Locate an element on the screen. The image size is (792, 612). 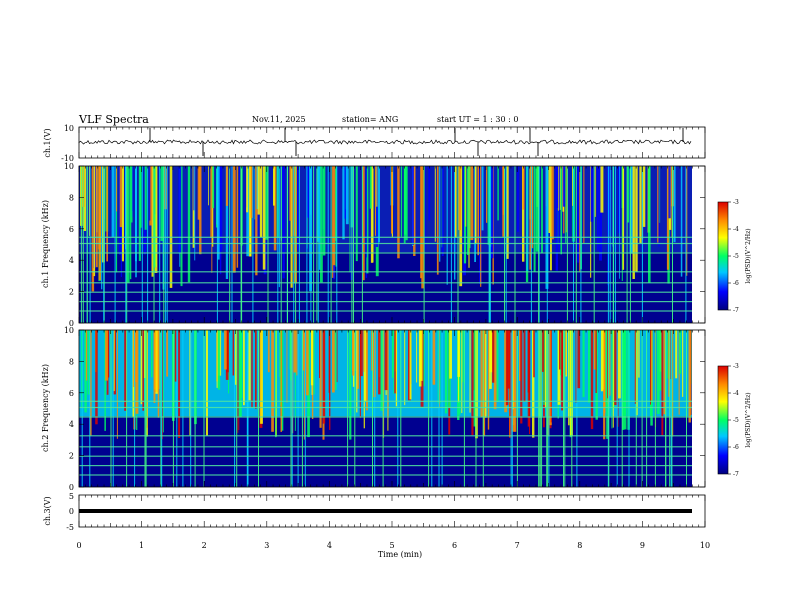
figure-title: VLF Spectra is located at coordinates (113, 119).